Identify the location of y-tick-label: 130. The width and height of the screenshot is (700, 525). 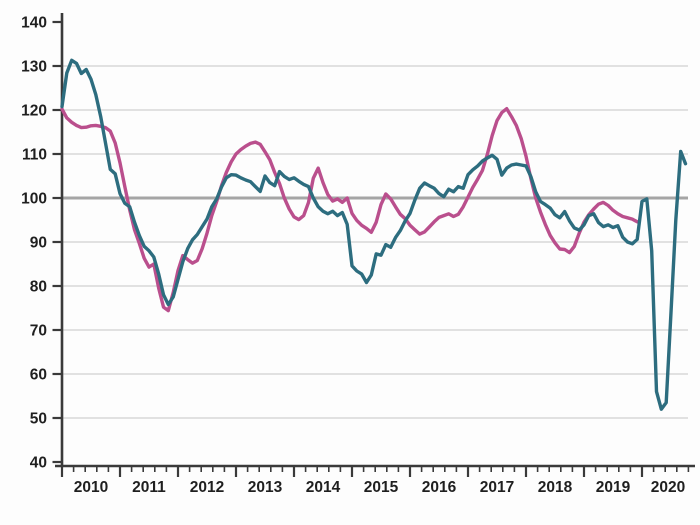
(34, 67).